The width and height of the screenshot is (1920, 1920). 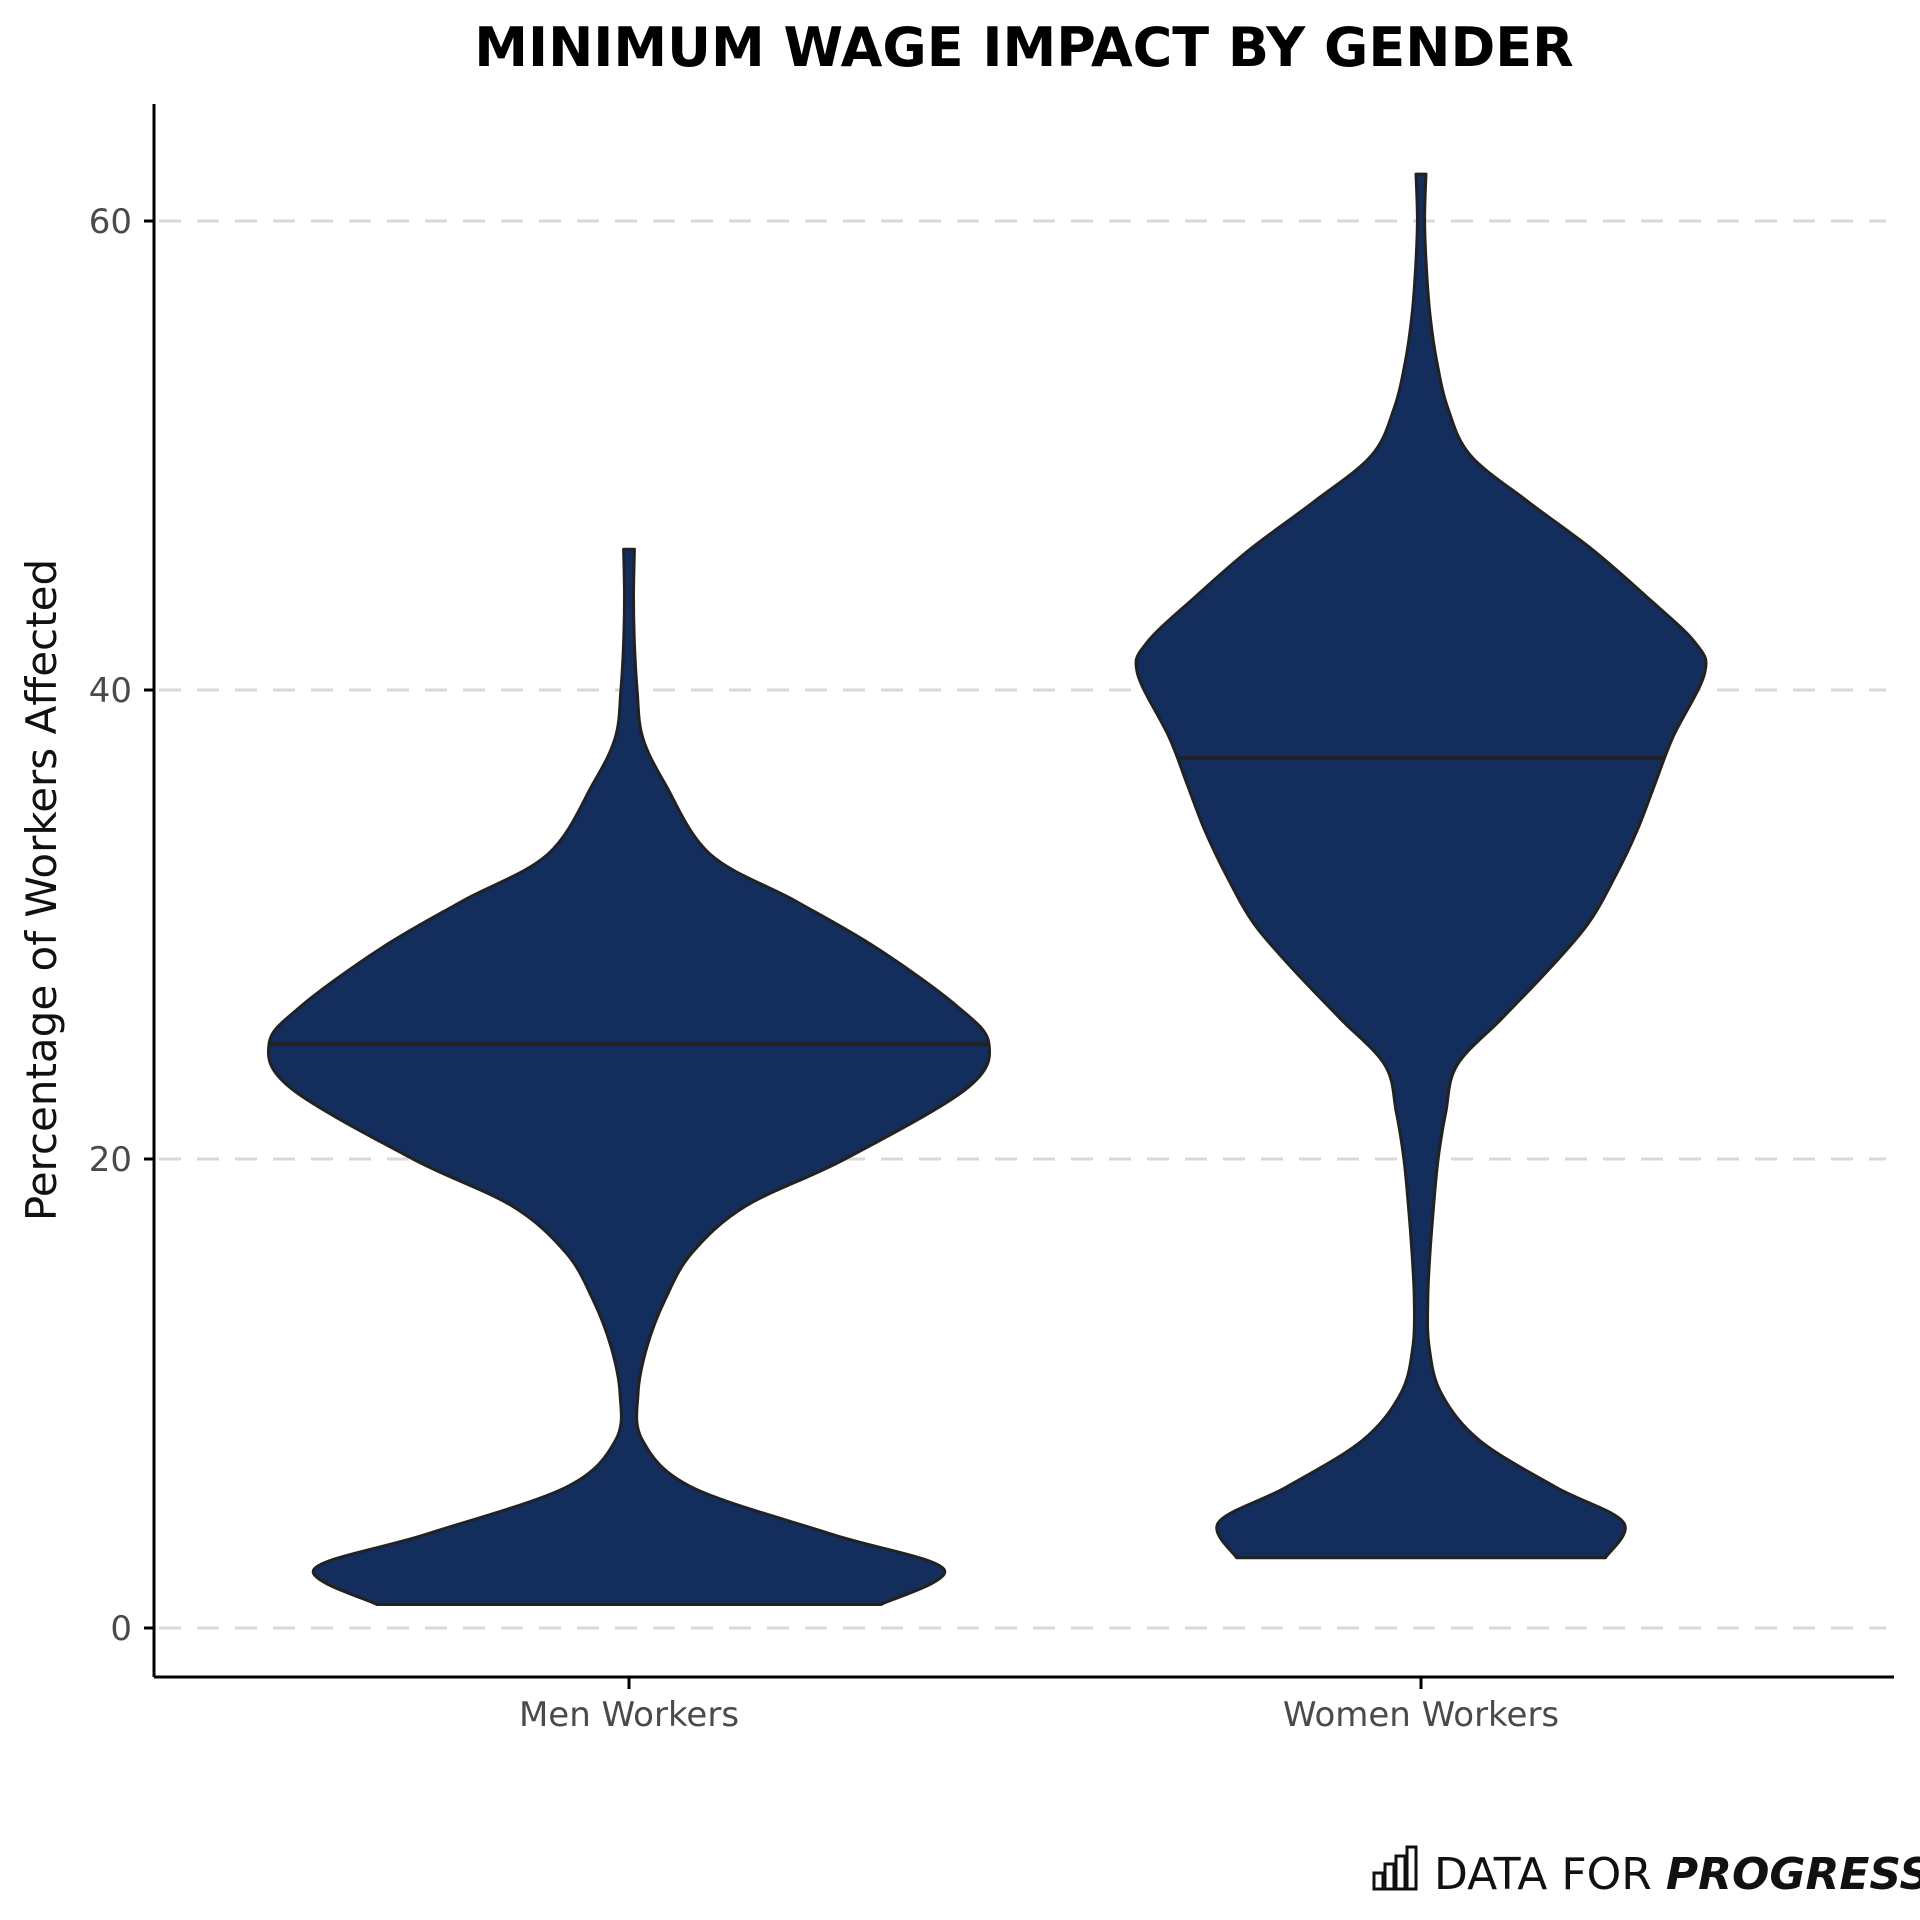 I want to click on x-ticks: Men Workers Women Workers, so click(x=1039, y=1706).